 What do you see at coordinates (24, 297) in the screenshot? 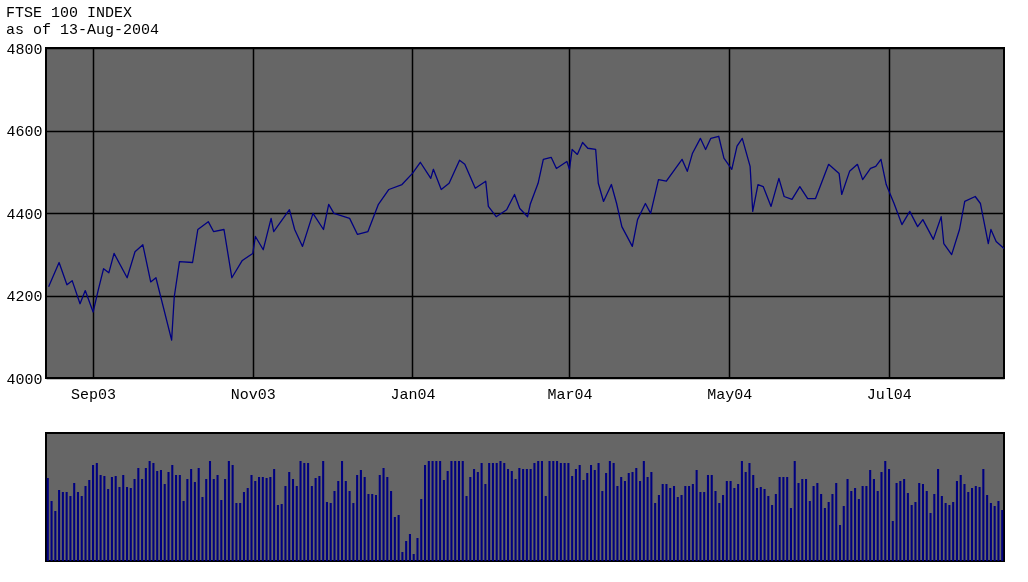
I see `y-tick-label: 4200` at bounding box center [24, 297].